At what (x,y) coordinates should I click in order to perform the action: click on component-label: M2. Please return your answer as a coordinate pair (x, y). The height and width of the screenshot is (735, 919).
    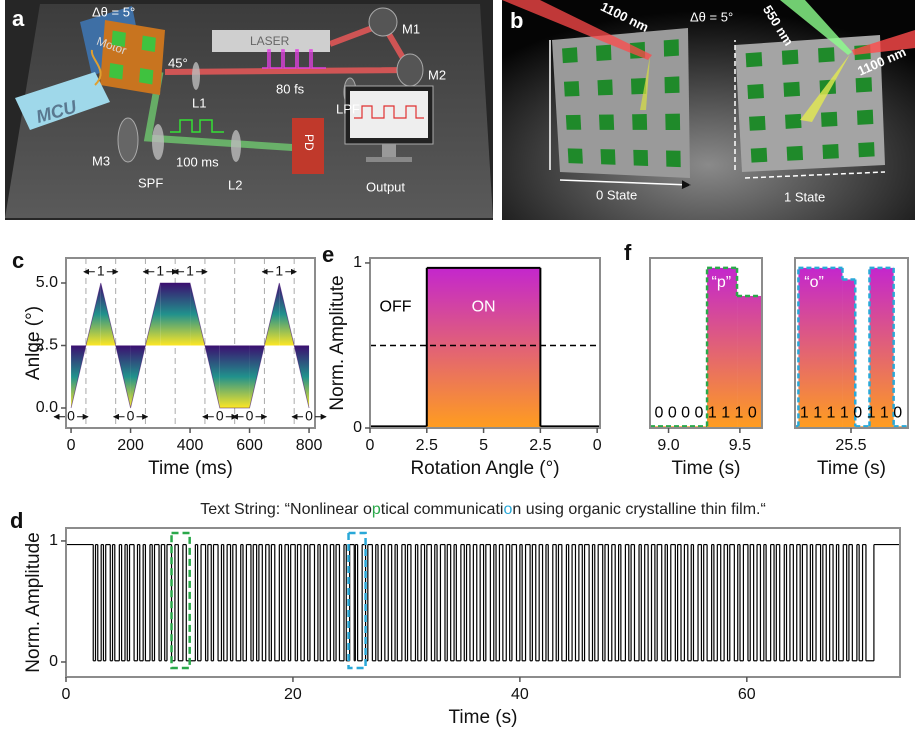
    Looking at the image, I should click on (437, 74).